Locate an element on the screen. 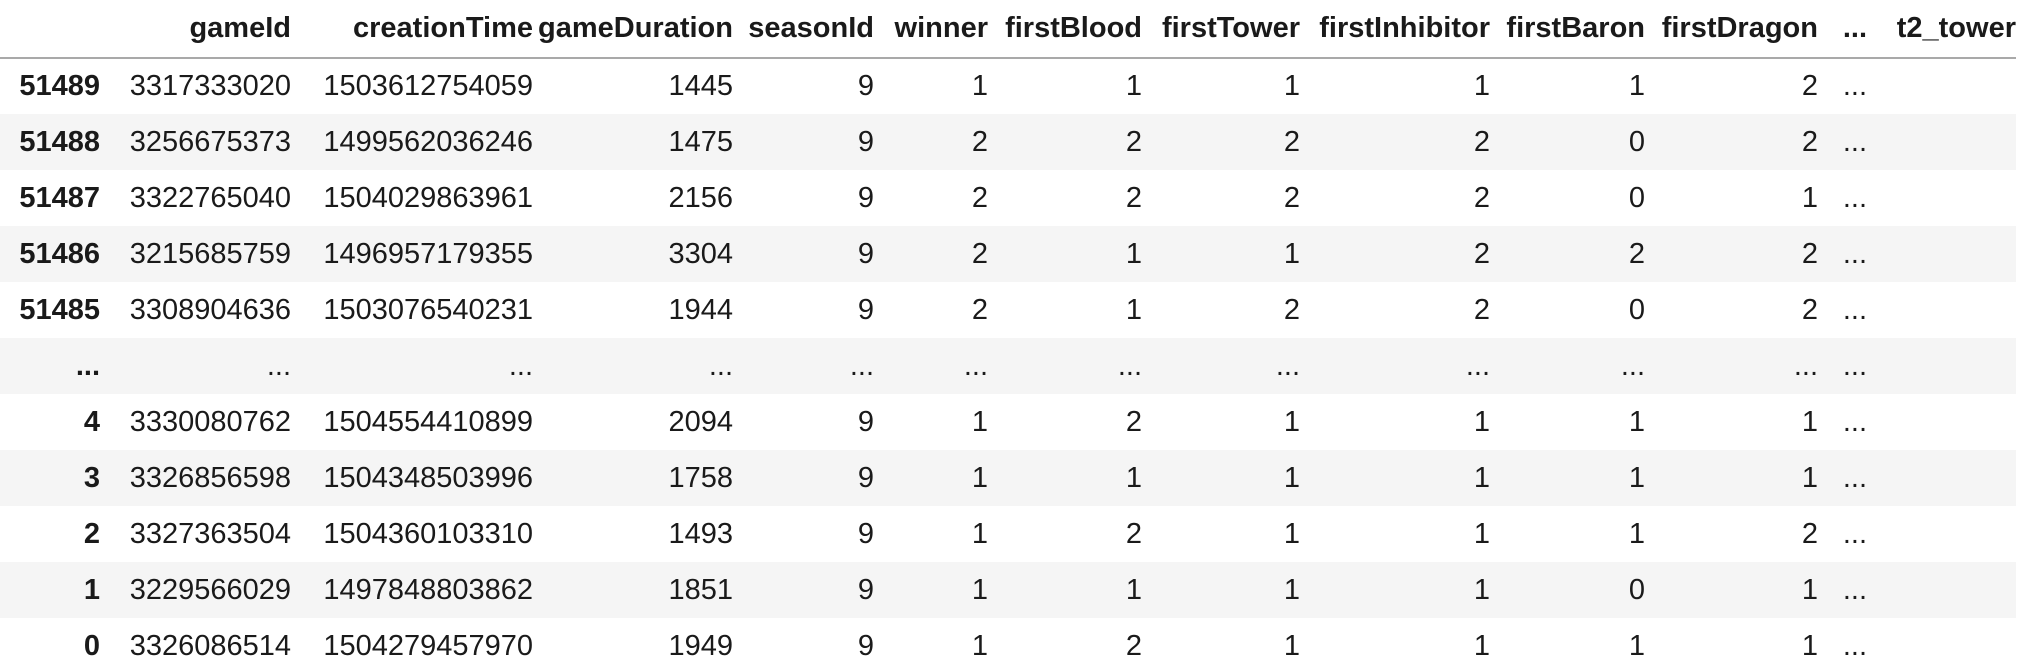 The width and height of the screenshot is (2026, 670). cell: 3256675373 is located at coordinates (210, 141).